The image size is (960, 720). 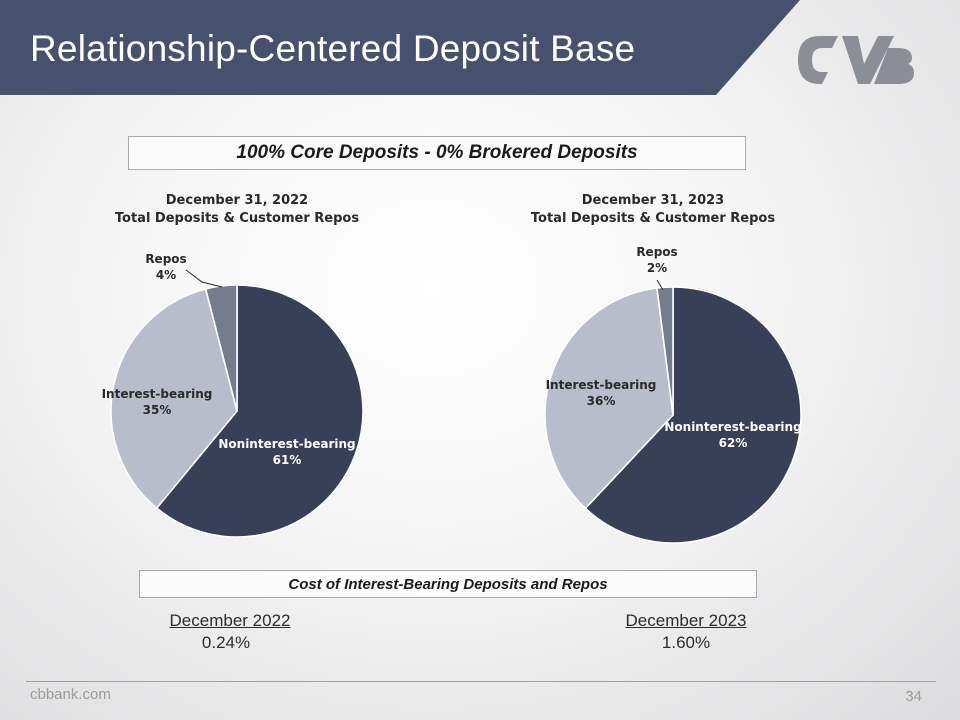 What do you see at coordinates (686, 642) in the screenshot?
I see `cost-2023-rate: 1.60%` at bounding box center [686, 642].